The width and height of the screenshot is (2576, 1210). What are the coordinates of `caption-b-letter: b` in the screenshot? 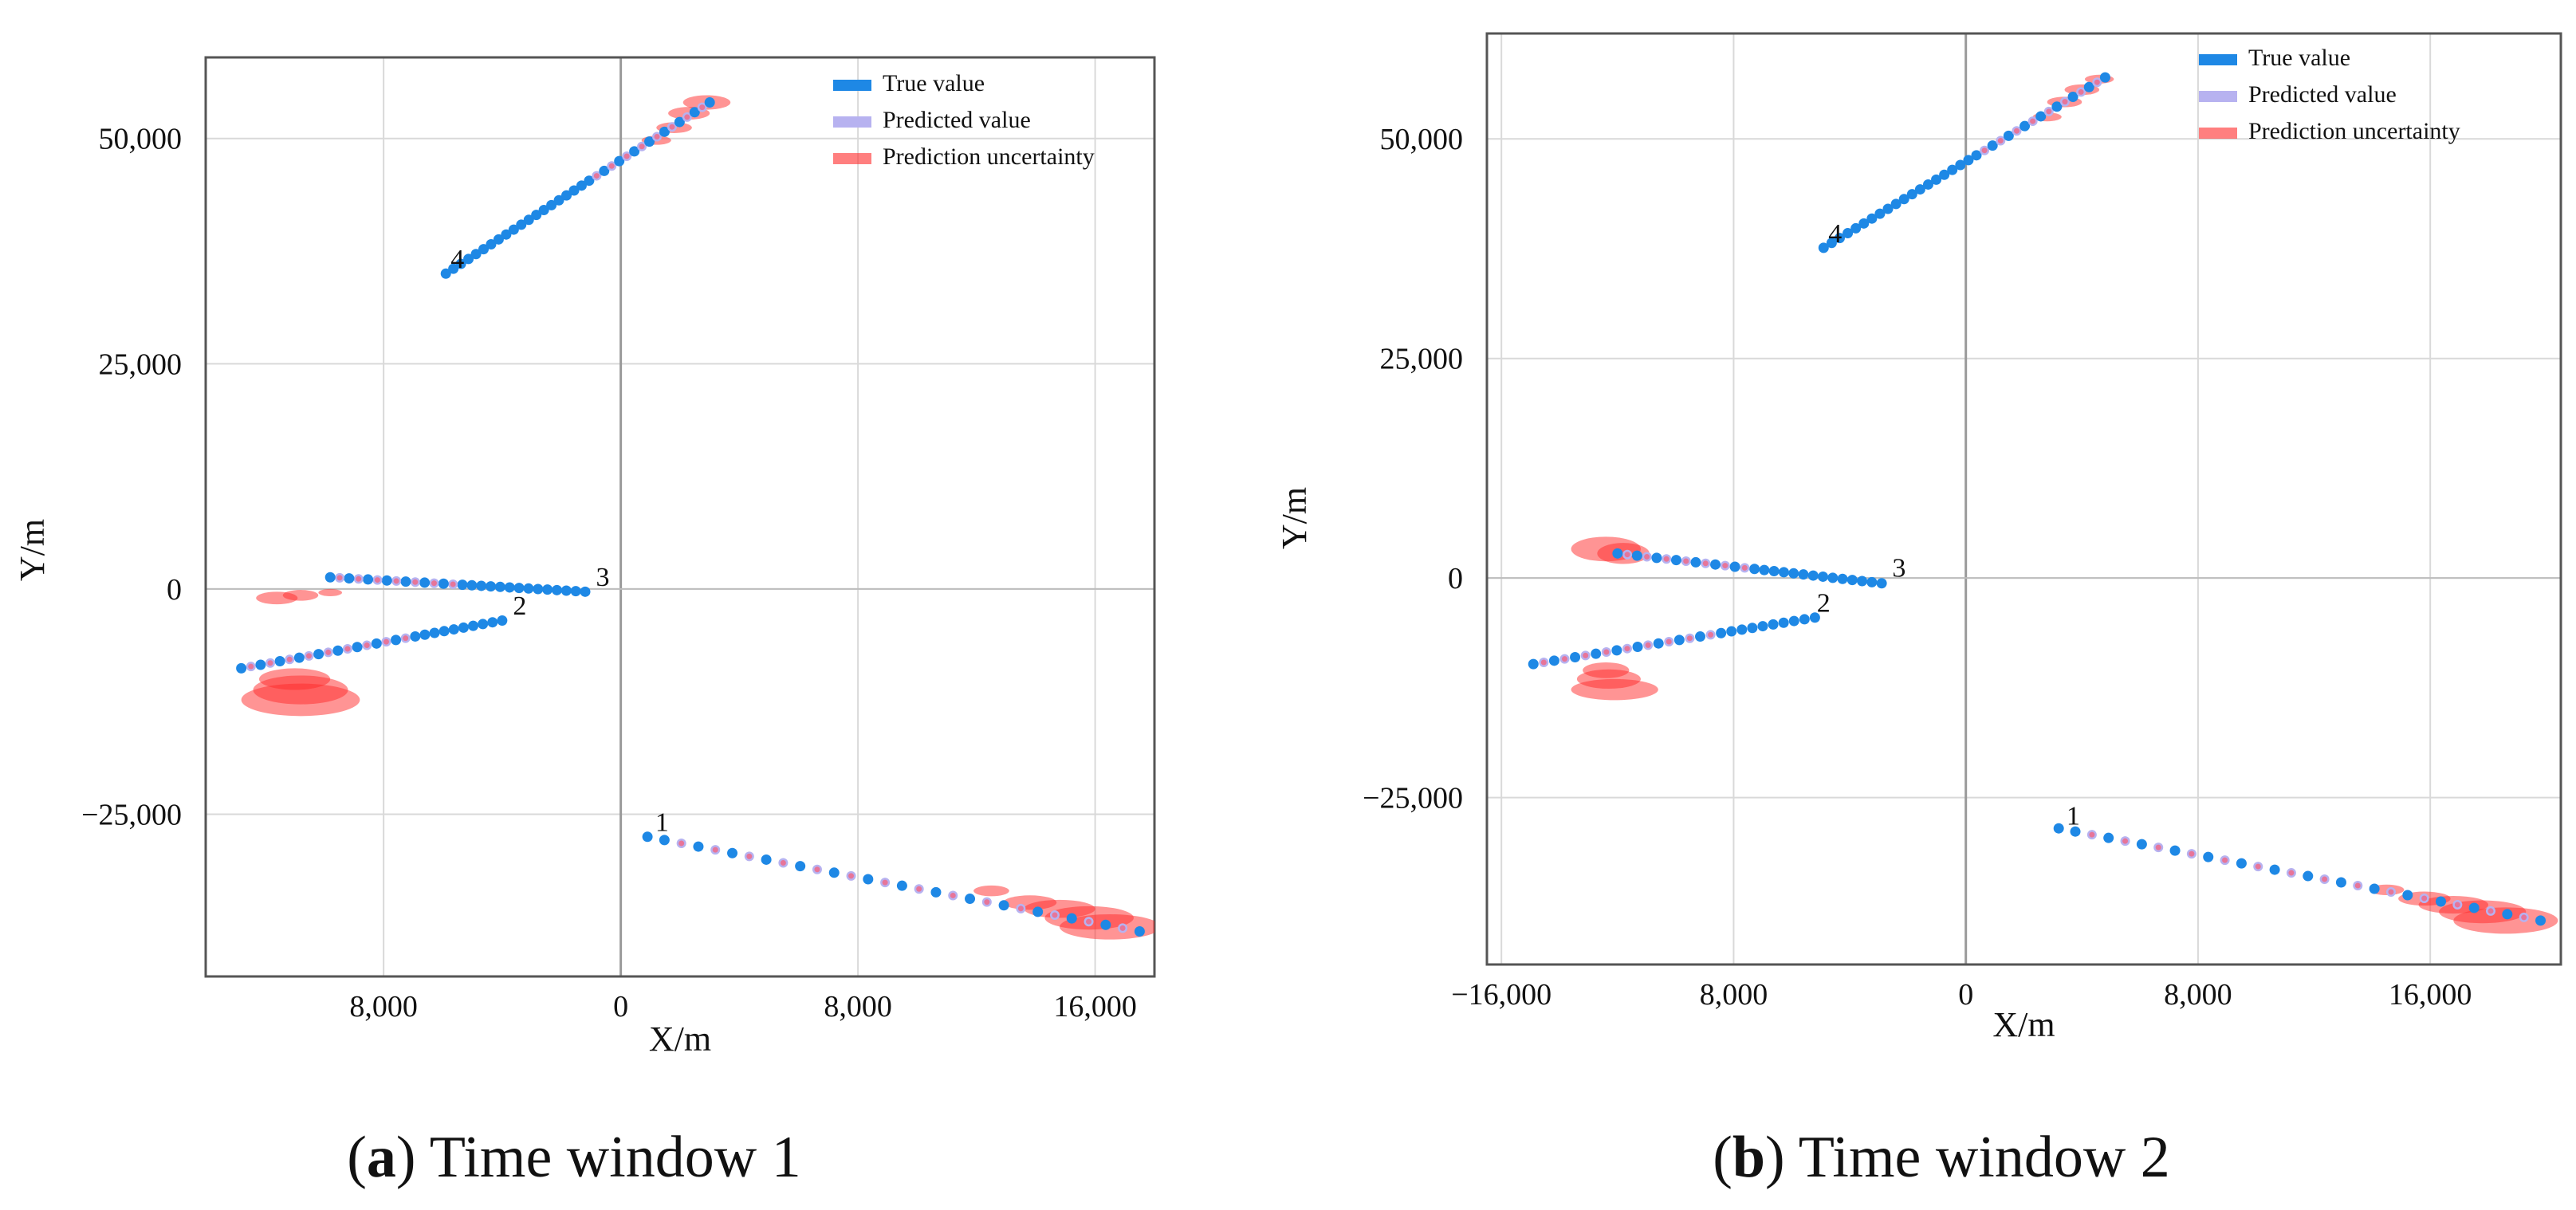 It's located at (1749, 1157).